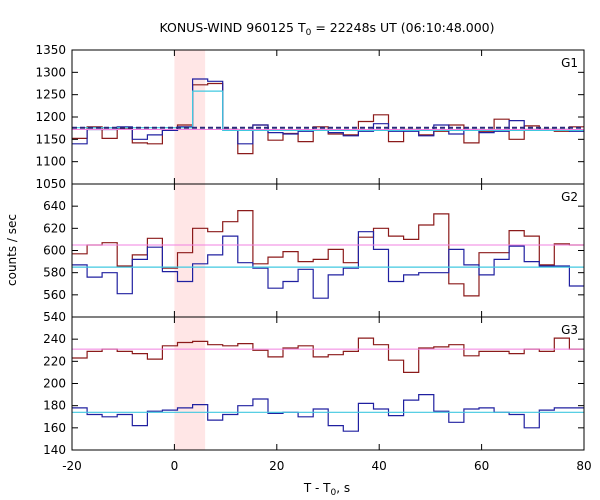 This screenshot has width=600, height=500. Describe the element at coordinates (379, 466) in the screenshot. I see `x-tick-label: 40` at that location.